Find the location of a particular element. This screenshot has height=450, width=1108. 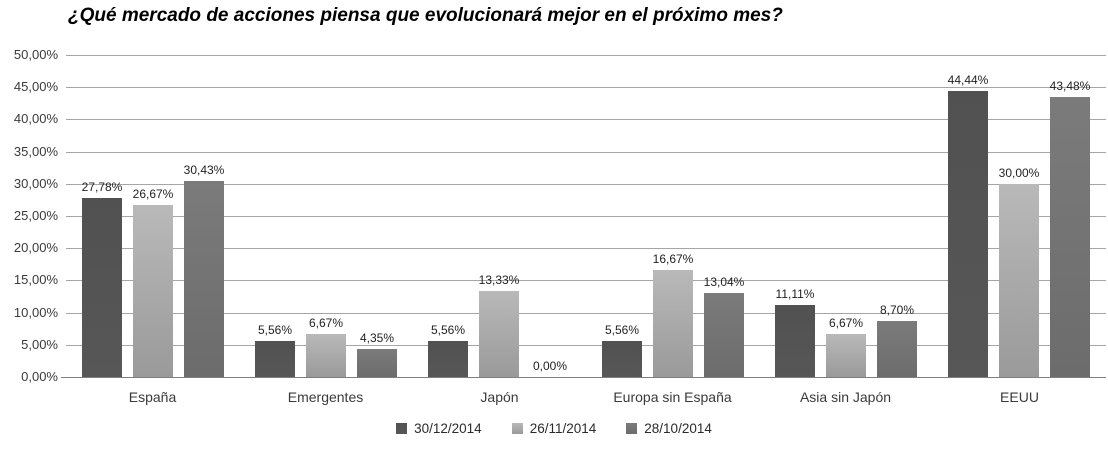

x-category-label: Europa sin España is located at coordinates (672, 397).